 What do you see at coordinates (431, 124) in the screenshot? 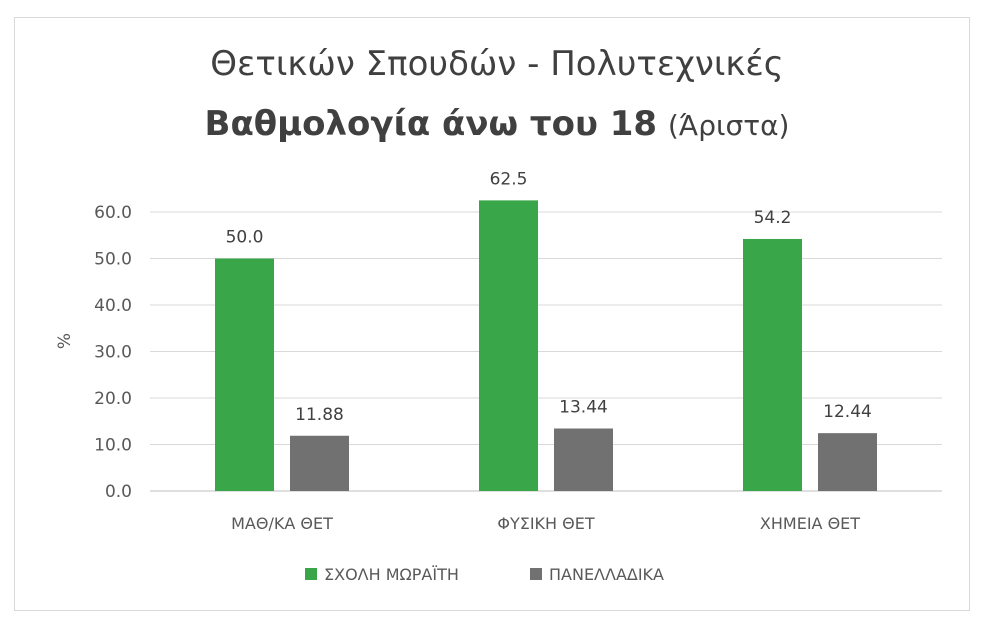
I see `chart-title-bold: Βαθμολογία άνω του 18` at bounding box center [431, 124].